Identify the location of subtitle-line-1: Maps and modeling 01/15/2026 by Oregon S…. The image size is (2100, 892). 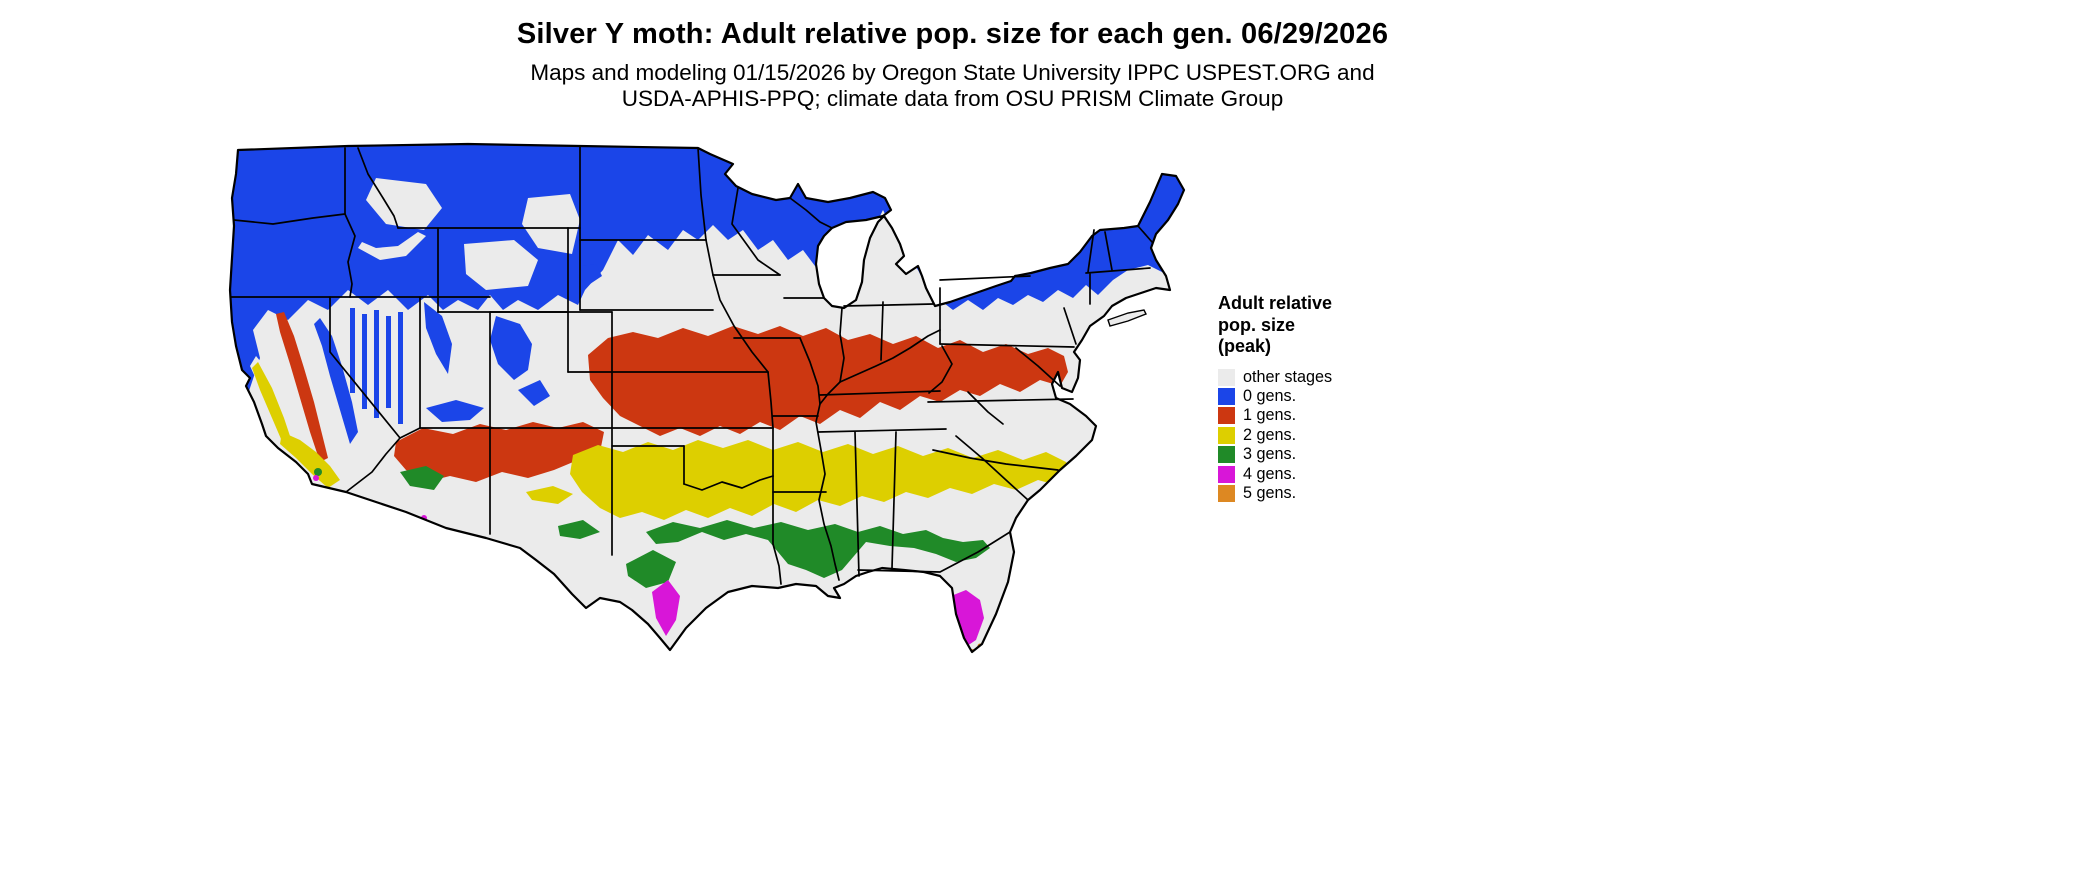
(952, 72).